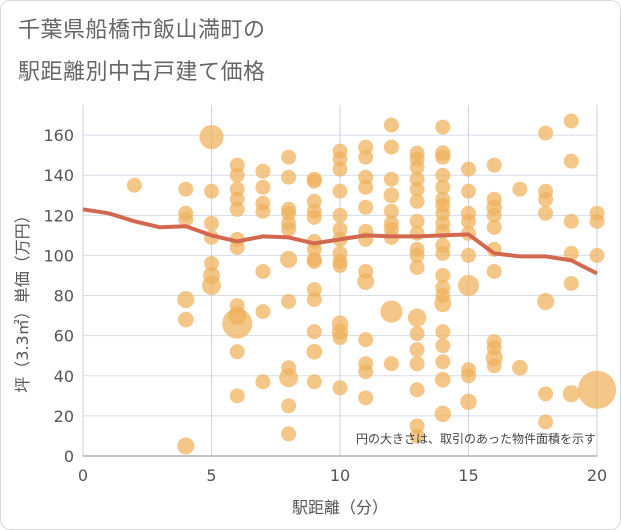 This screenshot has width=621, height=530. I want to click on y-tick-label: 0, so click(69, 456).